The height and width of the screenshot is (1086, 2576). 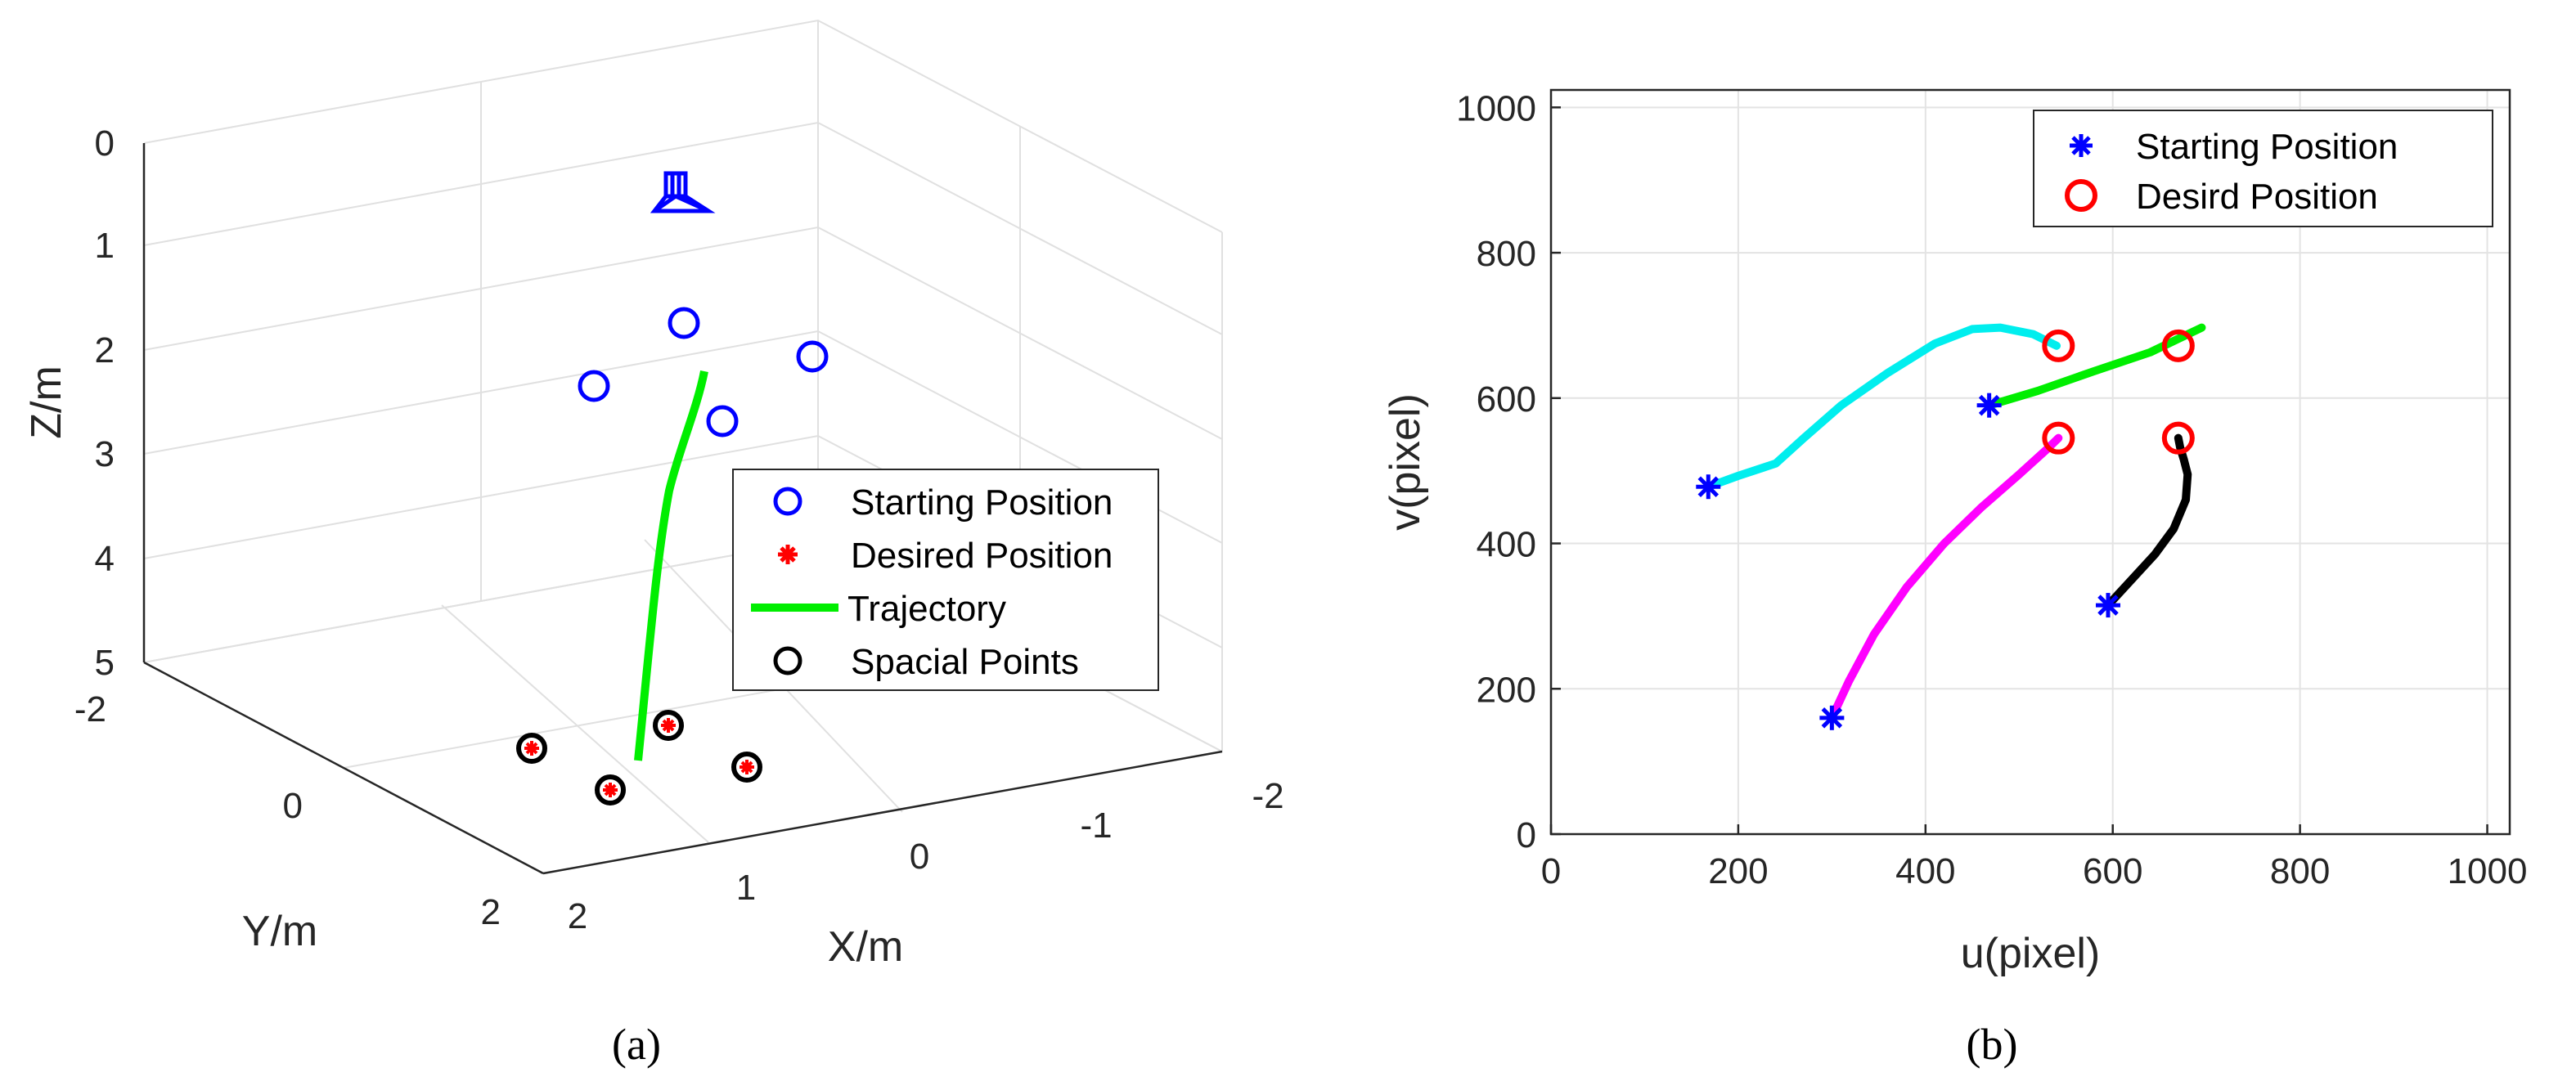 I want to click on z-tick: 2, so click(x=105, y=350).